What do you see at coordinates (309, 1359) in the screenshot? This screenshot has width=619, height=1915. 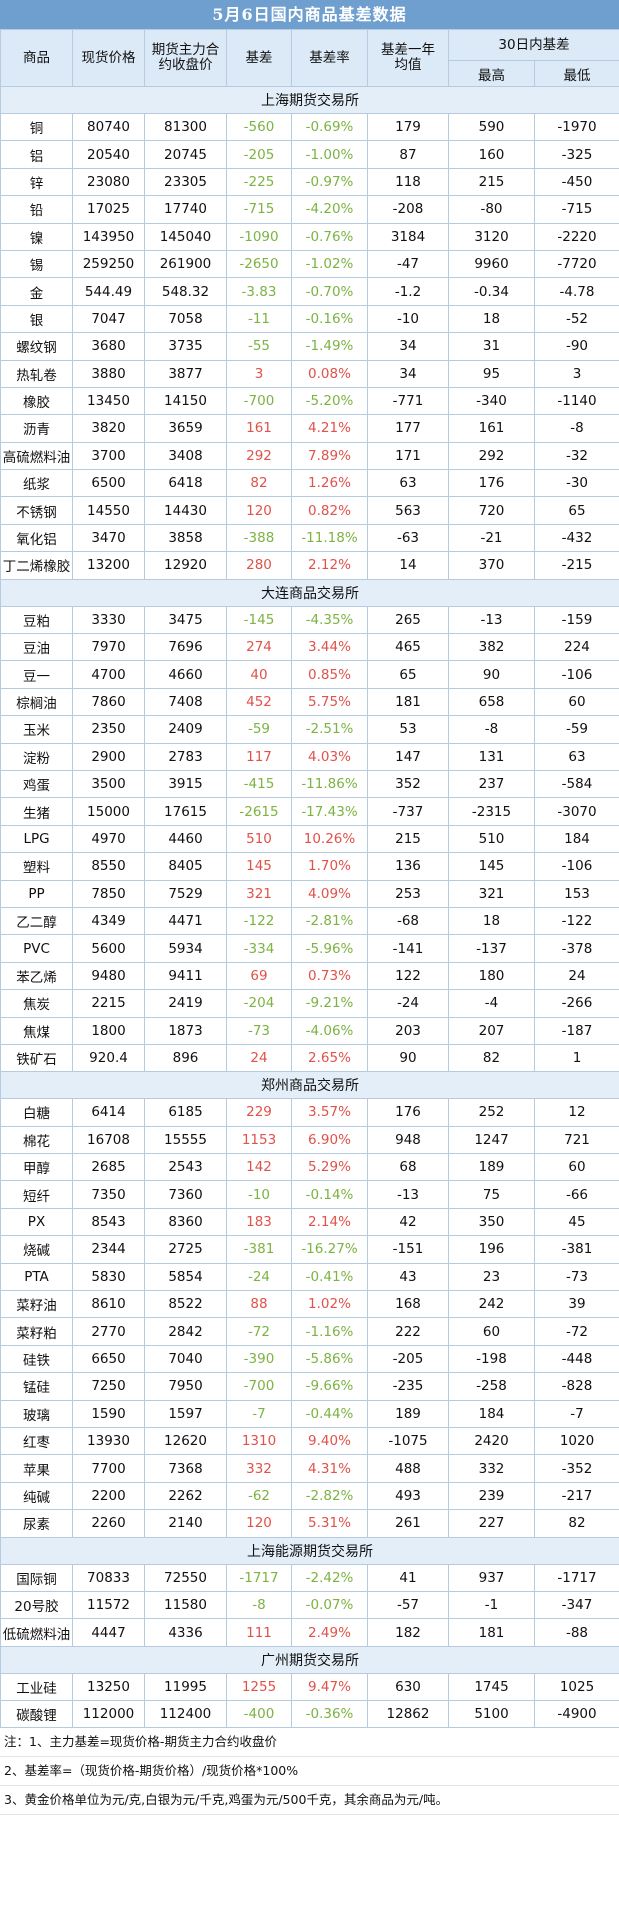 I see `table-row: 硅铁 6650 7040 -390 -5.86% -205 -198 -448` at bounding box center [309, 1359].